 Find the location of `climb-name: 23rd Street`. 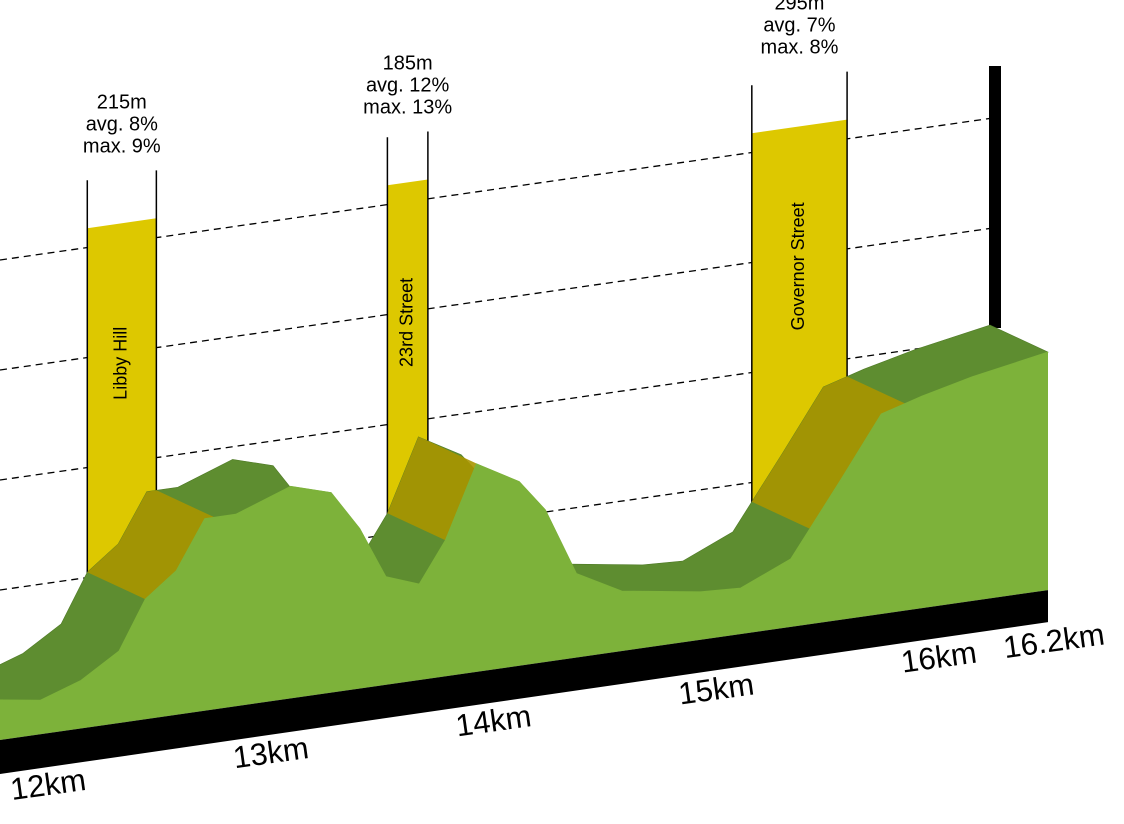

climb-name: 23rd Street is located at coordinates (406, 322).